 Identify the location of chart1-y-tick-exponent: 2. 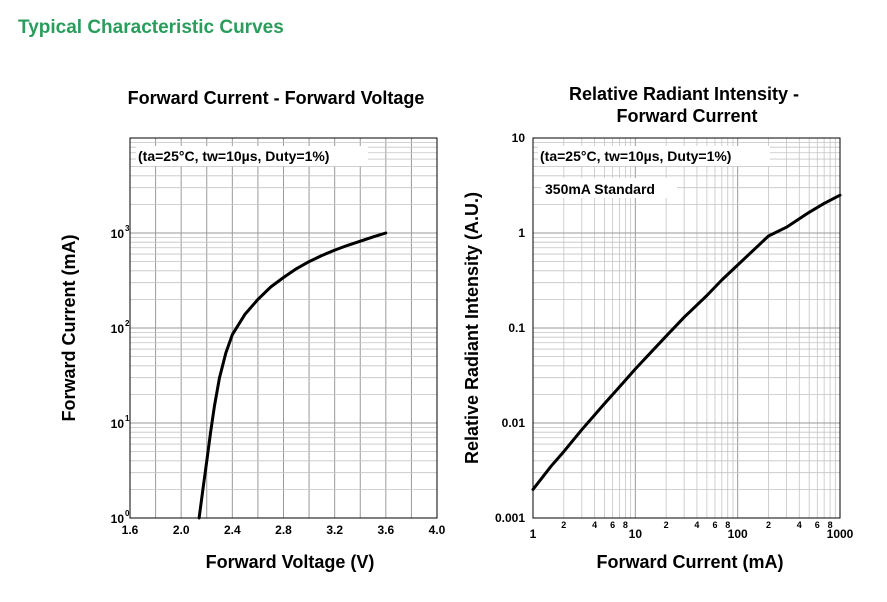
(127, 323).